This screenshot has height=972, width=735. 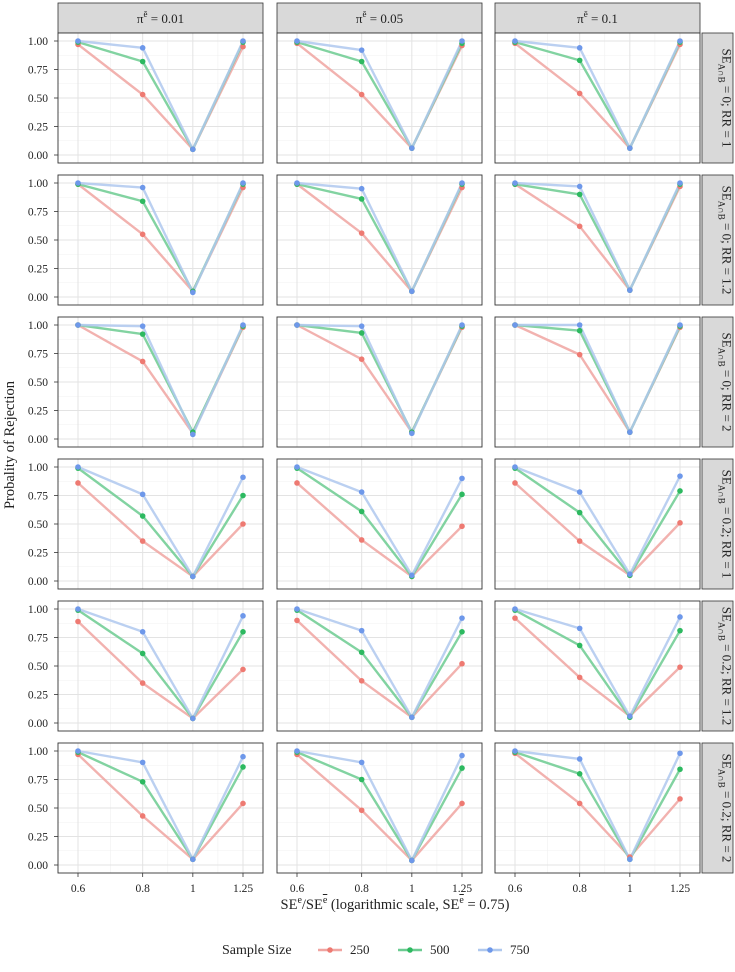 What do you see at coordinates (727, 541) in the screenshot?
I see `row-label-rest: = 0.2; RR = 1` at bounding box center [727, 541].